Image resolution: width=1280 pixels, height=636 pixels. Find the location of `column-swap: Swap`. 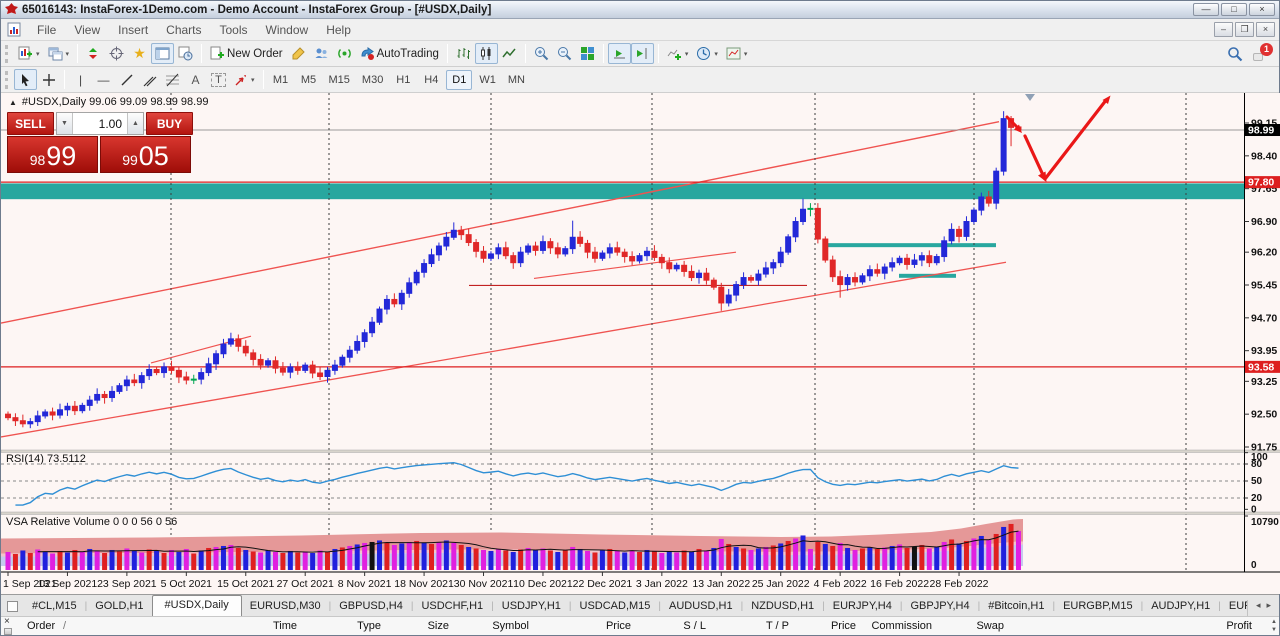

column-swap: Swap is located at coordinates (990, 626).